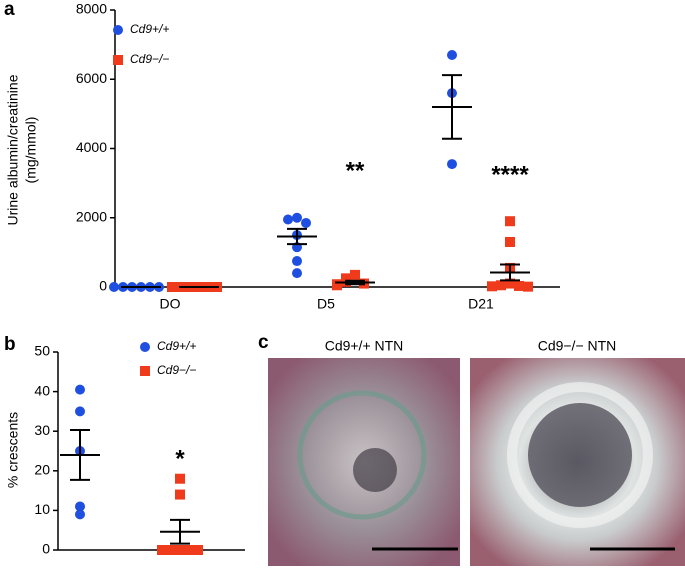 This screenshot has height=584, width=685. Describe the element at coordinates (91, 9) in the screenshot. I see `y-tick-label: 8000` at that location.